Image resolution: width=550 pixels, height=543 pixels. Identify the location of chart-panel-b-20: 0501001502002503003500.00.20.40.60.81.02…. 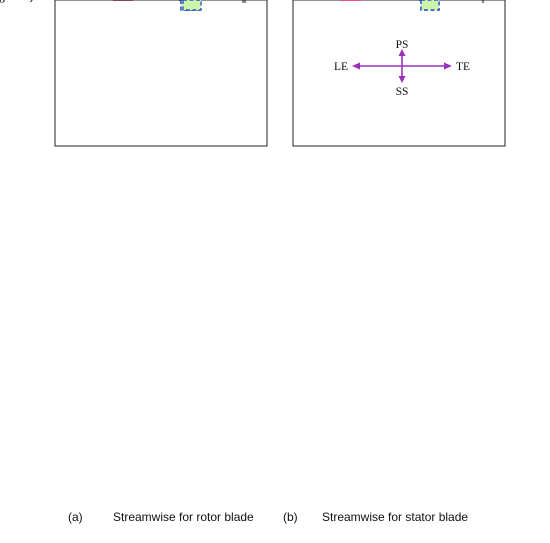
(406, 73).